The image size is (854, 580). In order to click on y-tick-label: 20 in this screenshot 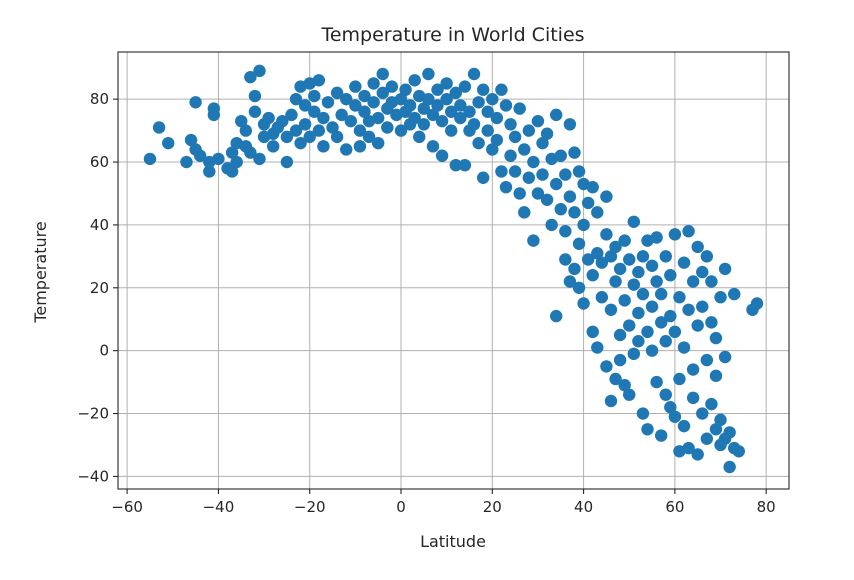, I will do `click(99, 288)`.